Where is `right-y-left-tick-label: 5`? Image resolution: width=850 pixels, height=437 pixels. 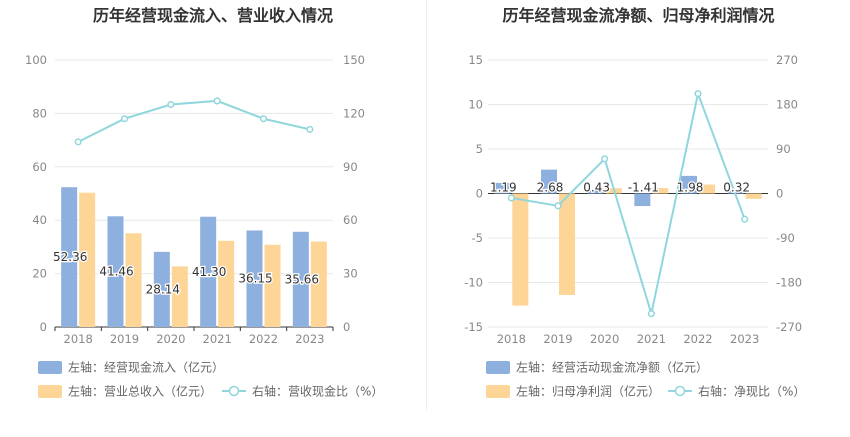
right-y-left-tick-label: 5 is located at coordinates (479, 149).